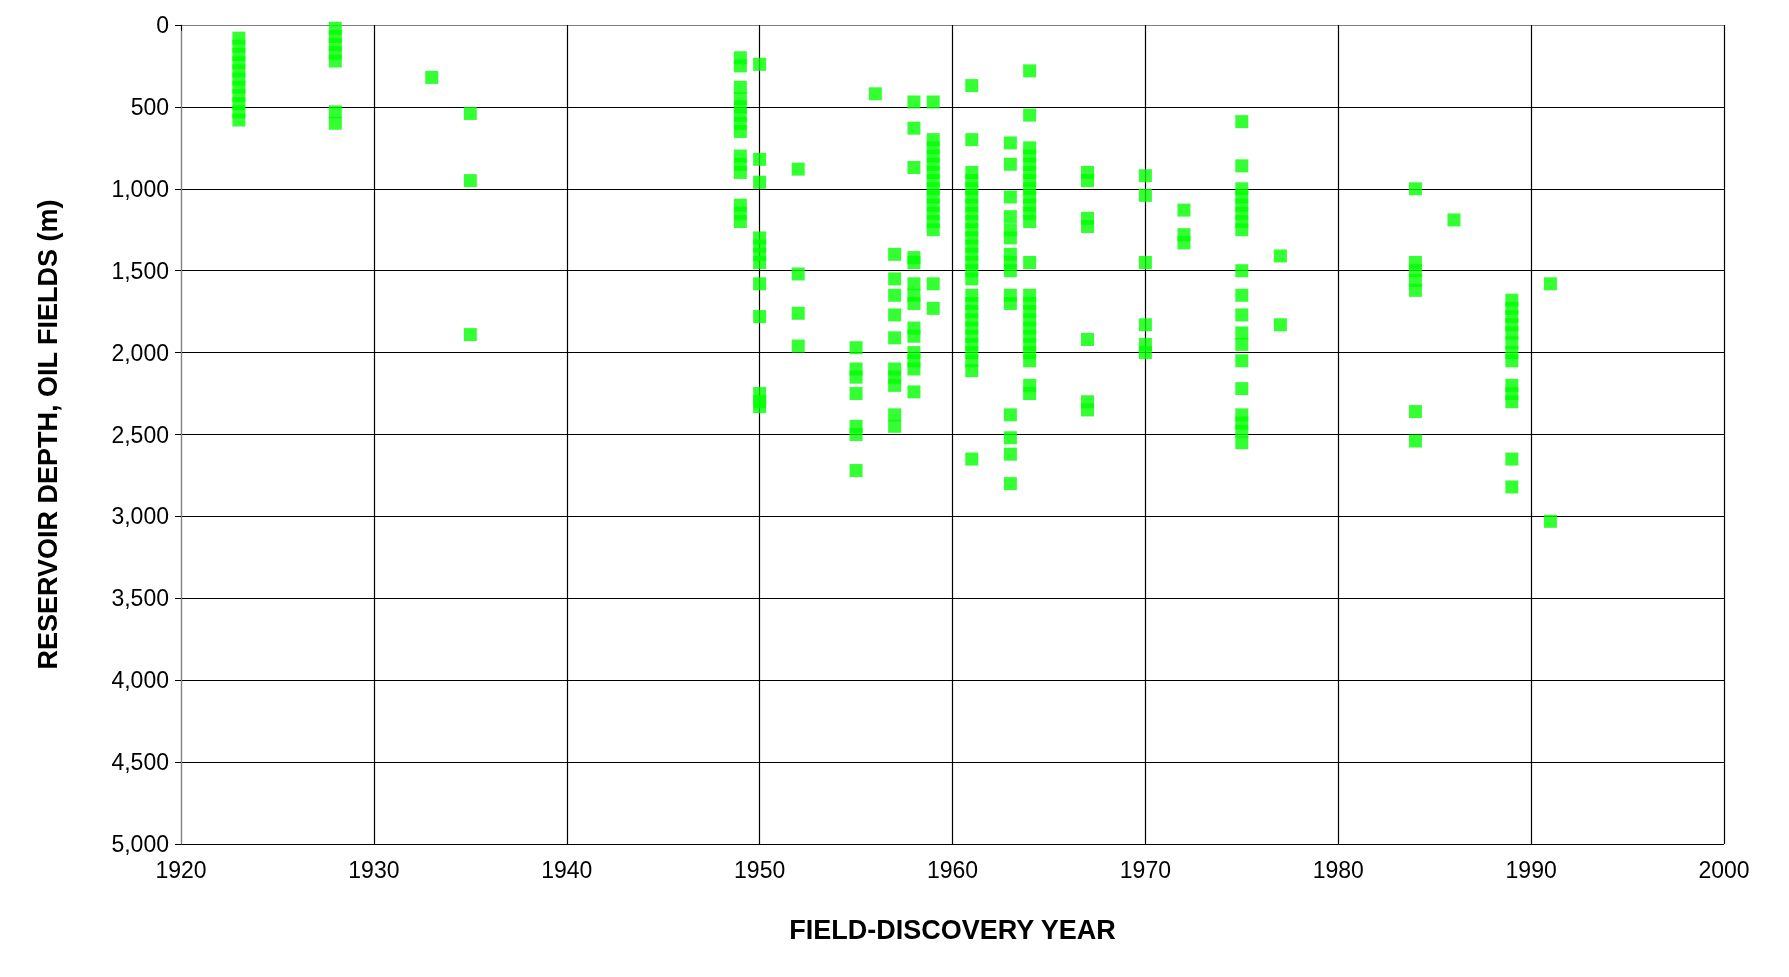  Describe the element at coordinates (374, 869) in the screenshot. I see `x-tick-label: 1930` at that location.